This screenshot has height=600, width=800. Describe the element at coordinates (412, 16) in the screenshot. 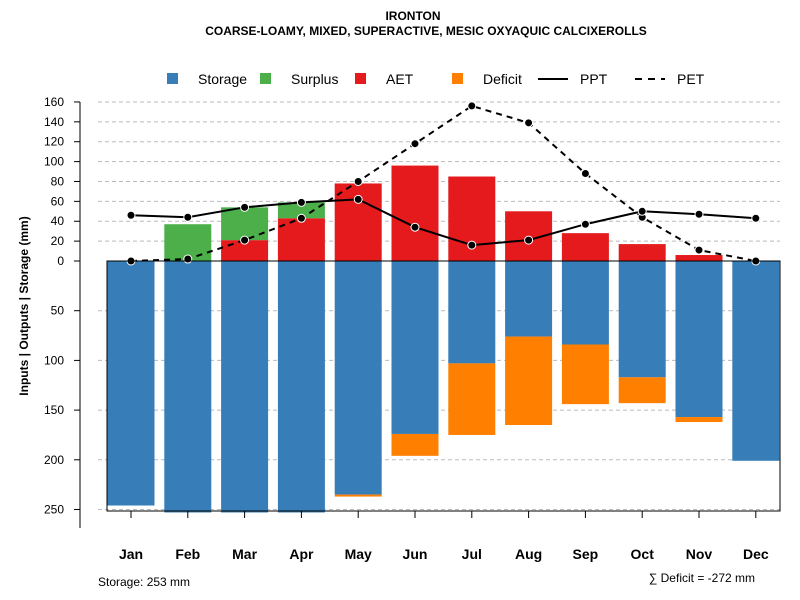

I see `chart-title: IRONTON` at that location.